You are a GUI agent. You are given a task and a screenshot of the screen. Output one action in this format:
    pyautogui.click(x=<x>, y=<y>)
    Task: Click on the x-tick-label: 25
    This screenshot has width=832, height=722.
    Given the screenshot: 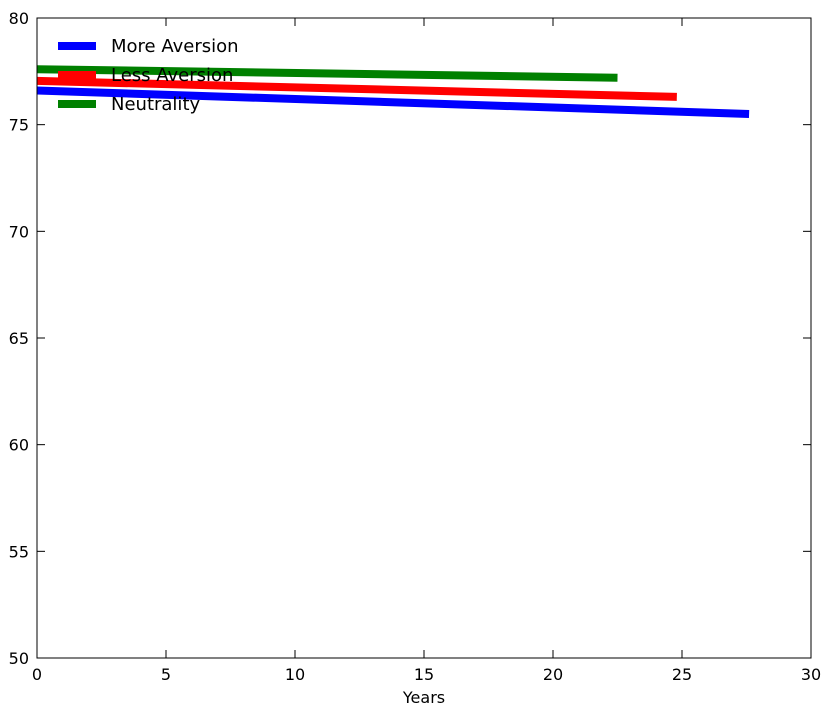 What is the action you would take?
    pyautogui.click(x=682, y=674)
    